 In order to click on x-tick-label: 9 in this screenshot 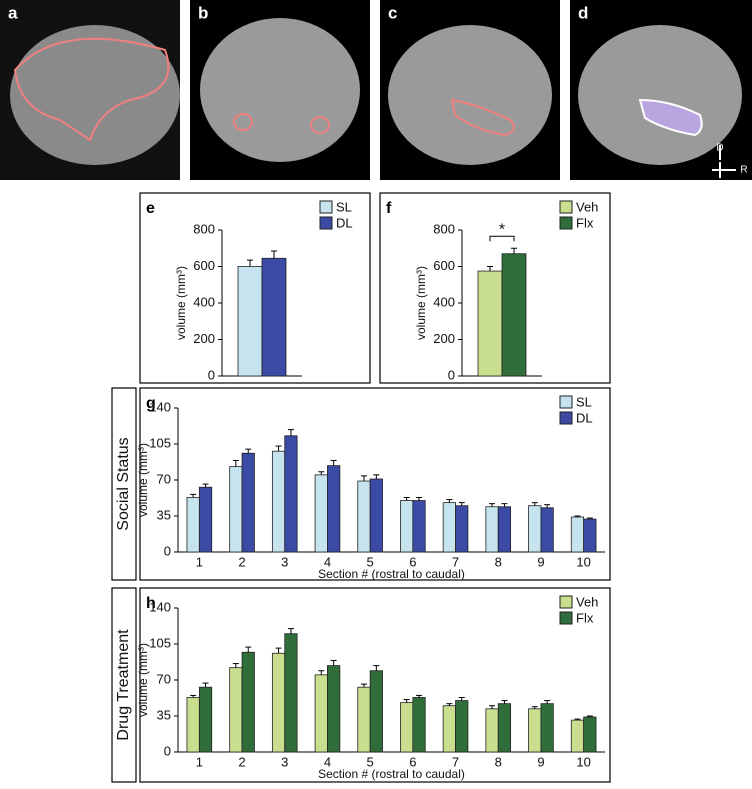, I will do `click(540, 561)`.